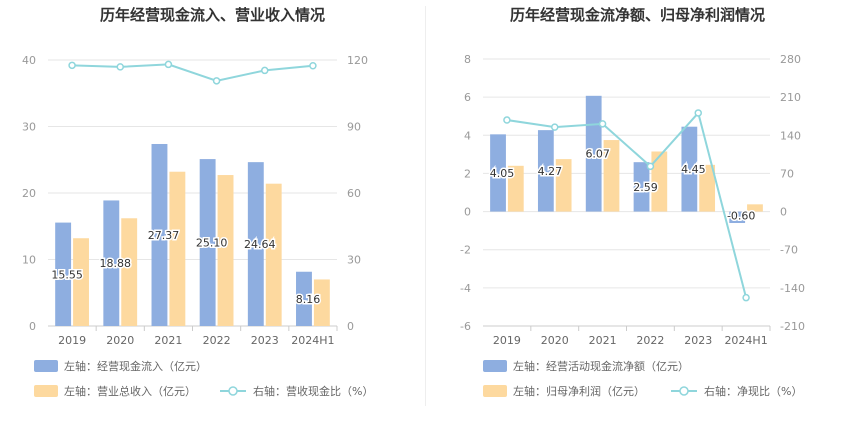 This screenshot has height=437, width=850. What do you see at coordinates (29, 193) in the screenshot?
I see `left-axis-tick-label: 20` at bounding box center [29, 193].